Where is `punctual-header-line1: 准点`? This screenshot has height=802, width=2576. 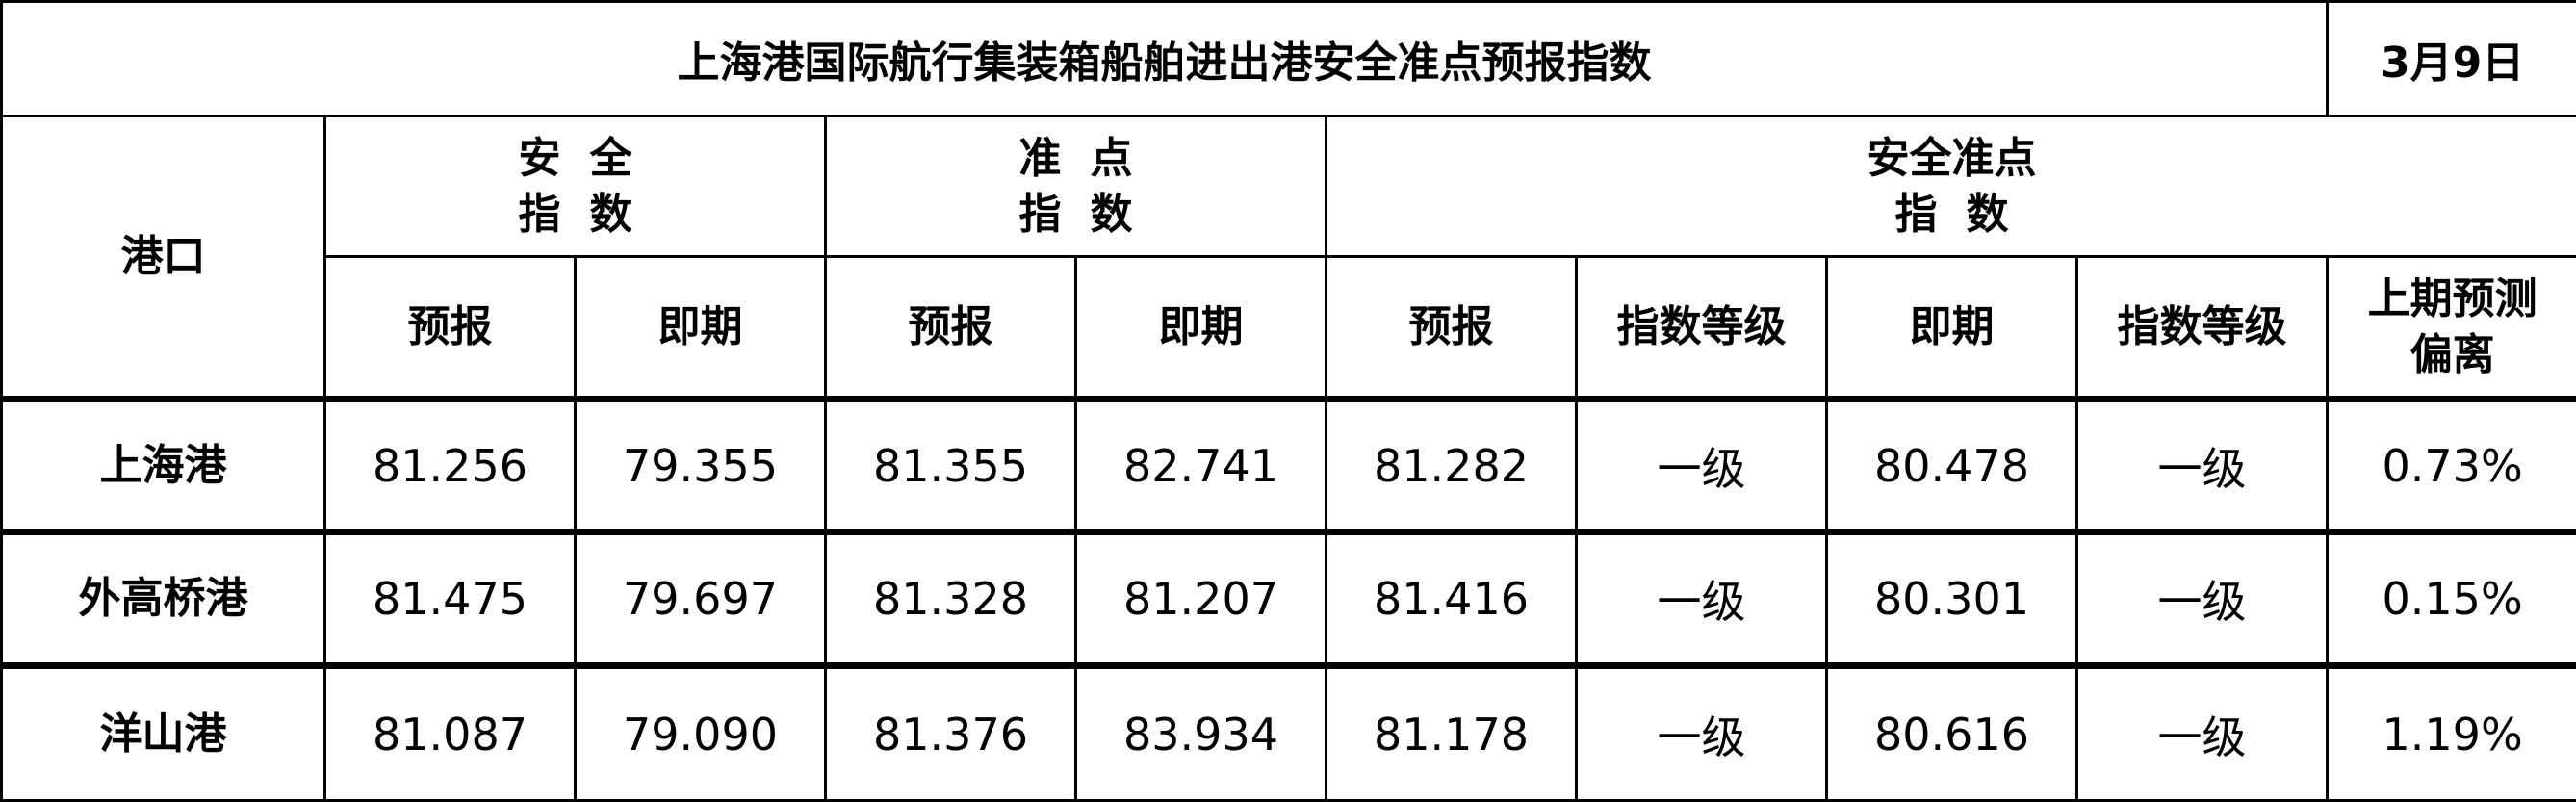 punctual-header-line1: 准点 is located at coordinates (1076, 158).